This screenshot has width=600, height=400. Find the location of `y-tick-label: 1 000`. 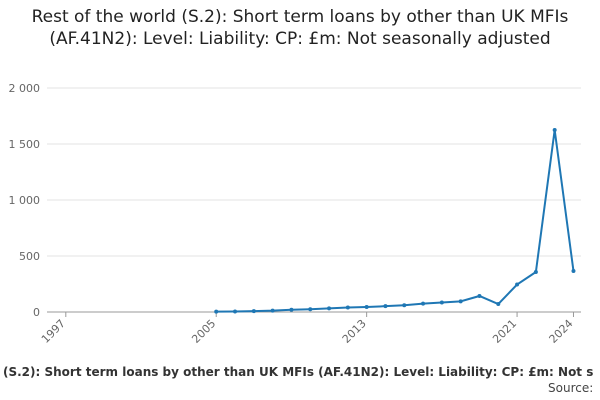

y-tick-label: 1 000 is located at coordinates (25, 200).